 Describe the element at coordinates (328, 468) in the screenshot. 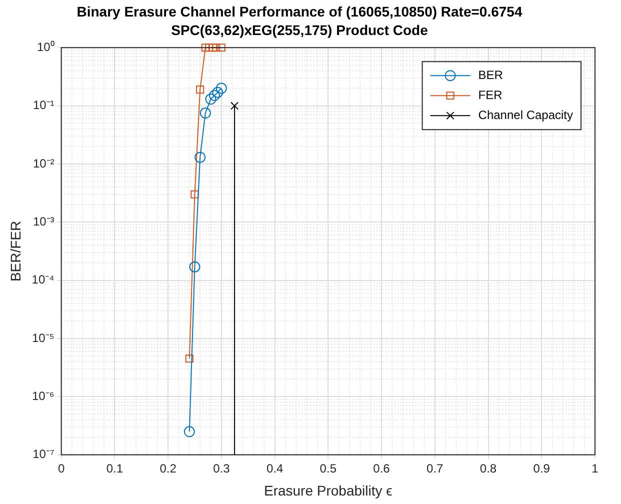

I see `x-tick-label: 0.5` at that location.